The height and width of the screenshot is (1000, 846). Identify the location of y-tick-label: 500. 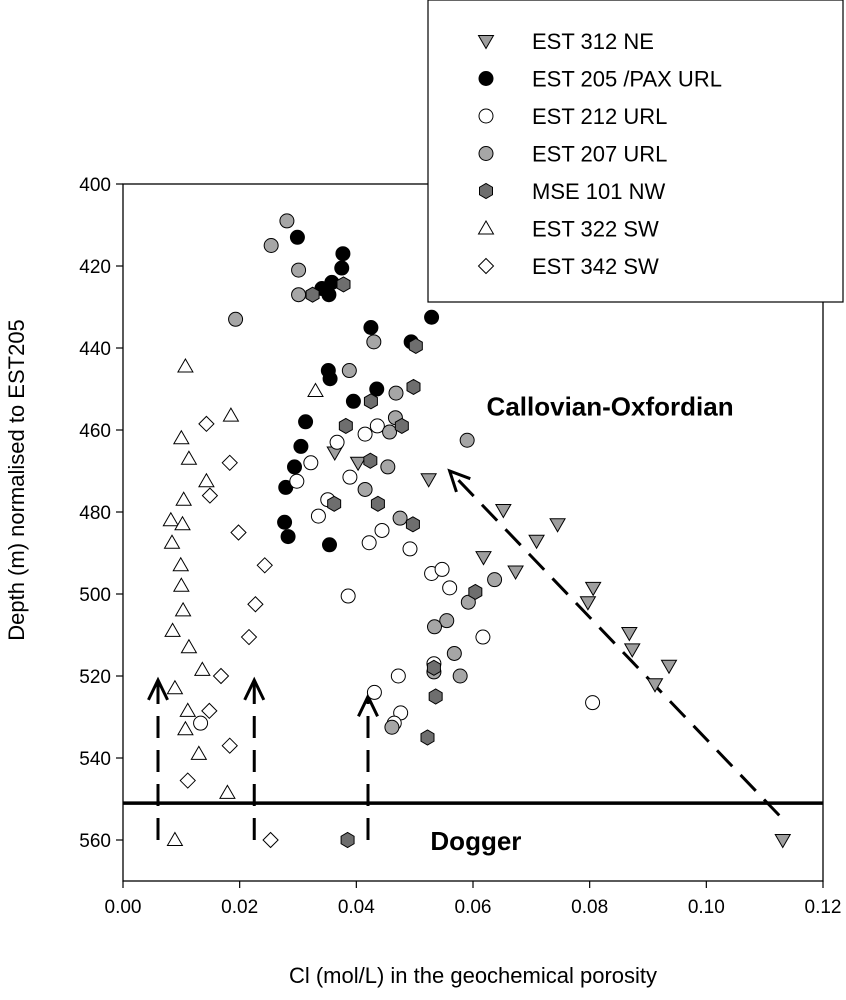
(95, 595).